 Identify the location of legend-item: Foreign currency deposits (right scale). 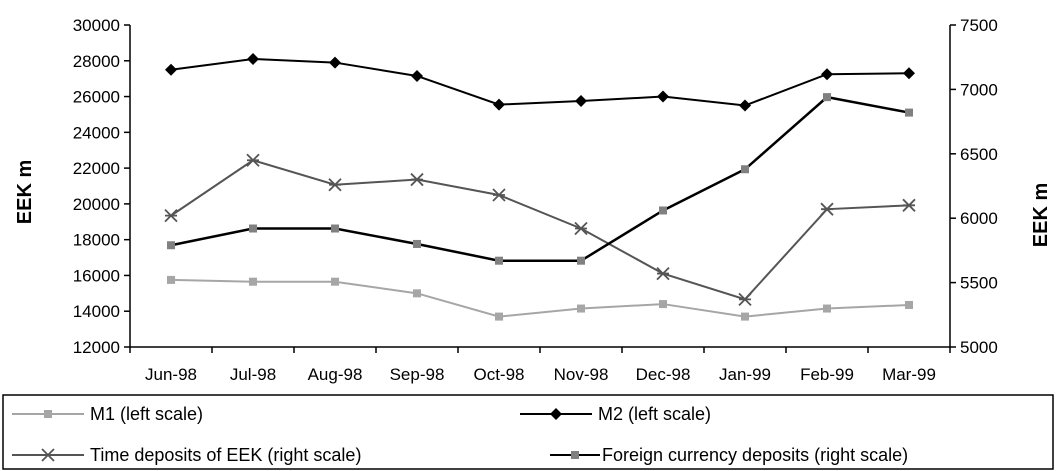
(729, 455).